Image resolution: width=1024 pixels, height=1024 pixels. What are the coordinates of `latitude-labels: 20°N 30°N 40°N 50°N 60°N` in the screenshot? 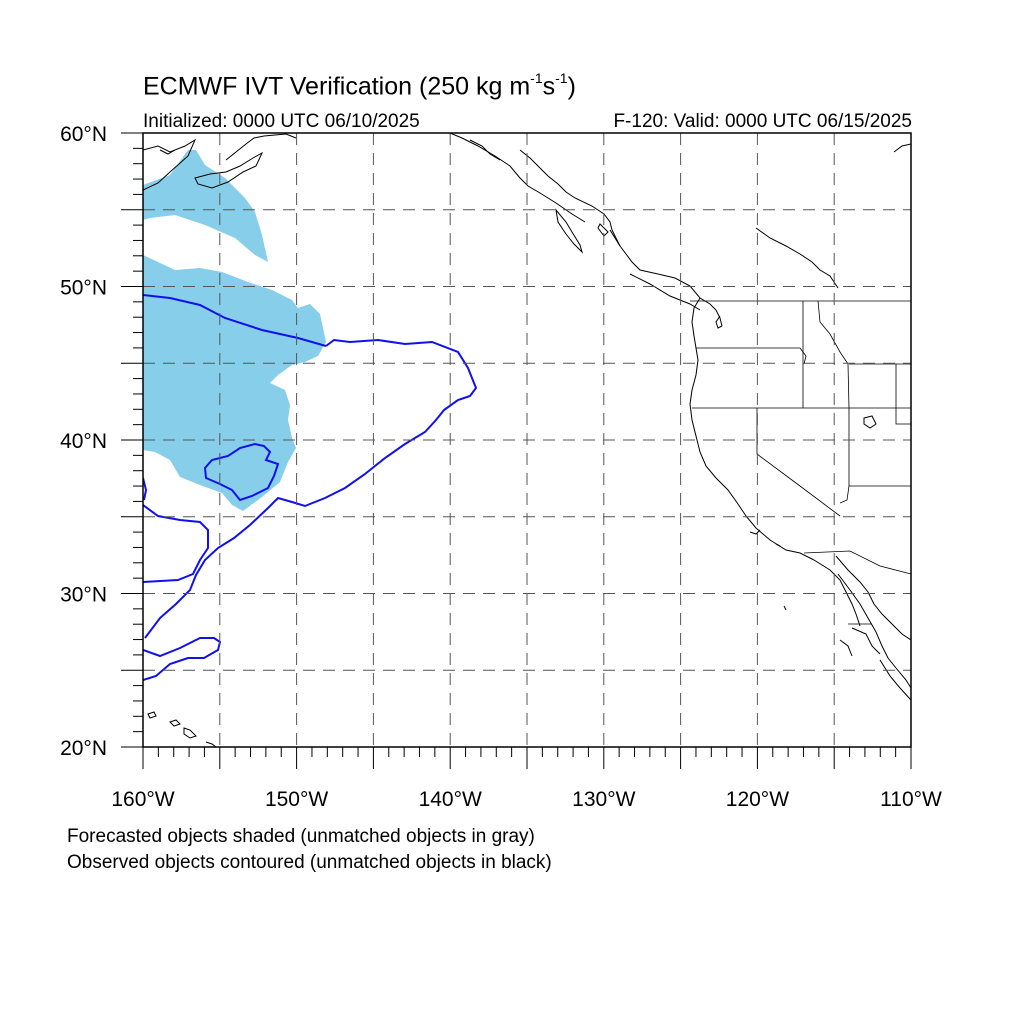 It's located at (83, 441).